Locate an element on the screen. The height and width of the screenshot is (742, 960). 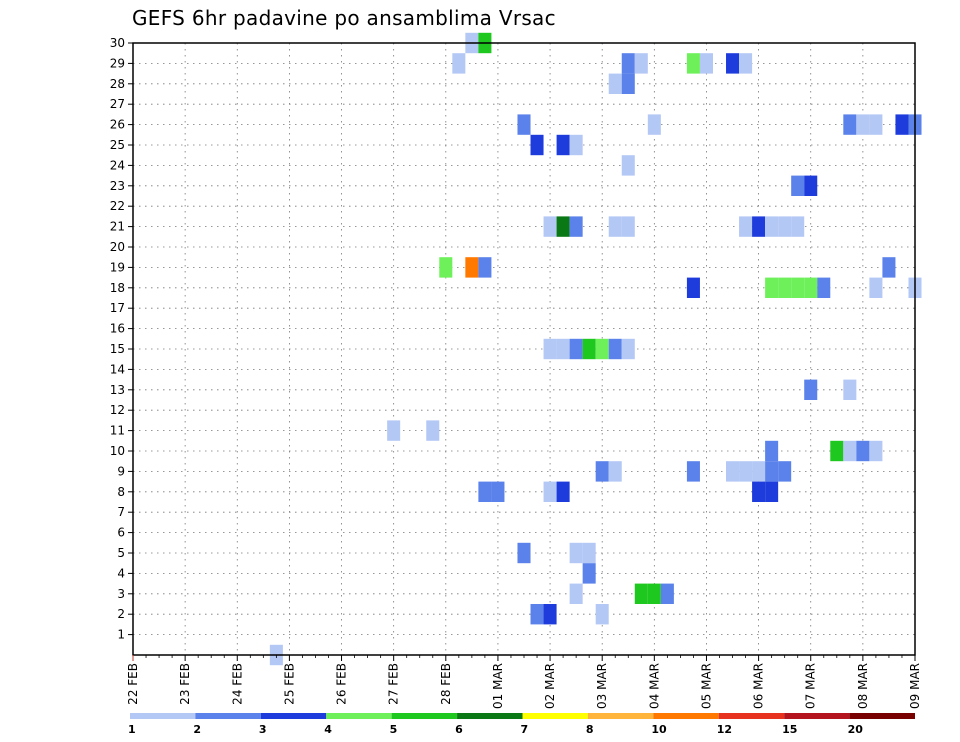
y-tick-label: 30 is located at coordinates (117, 43).